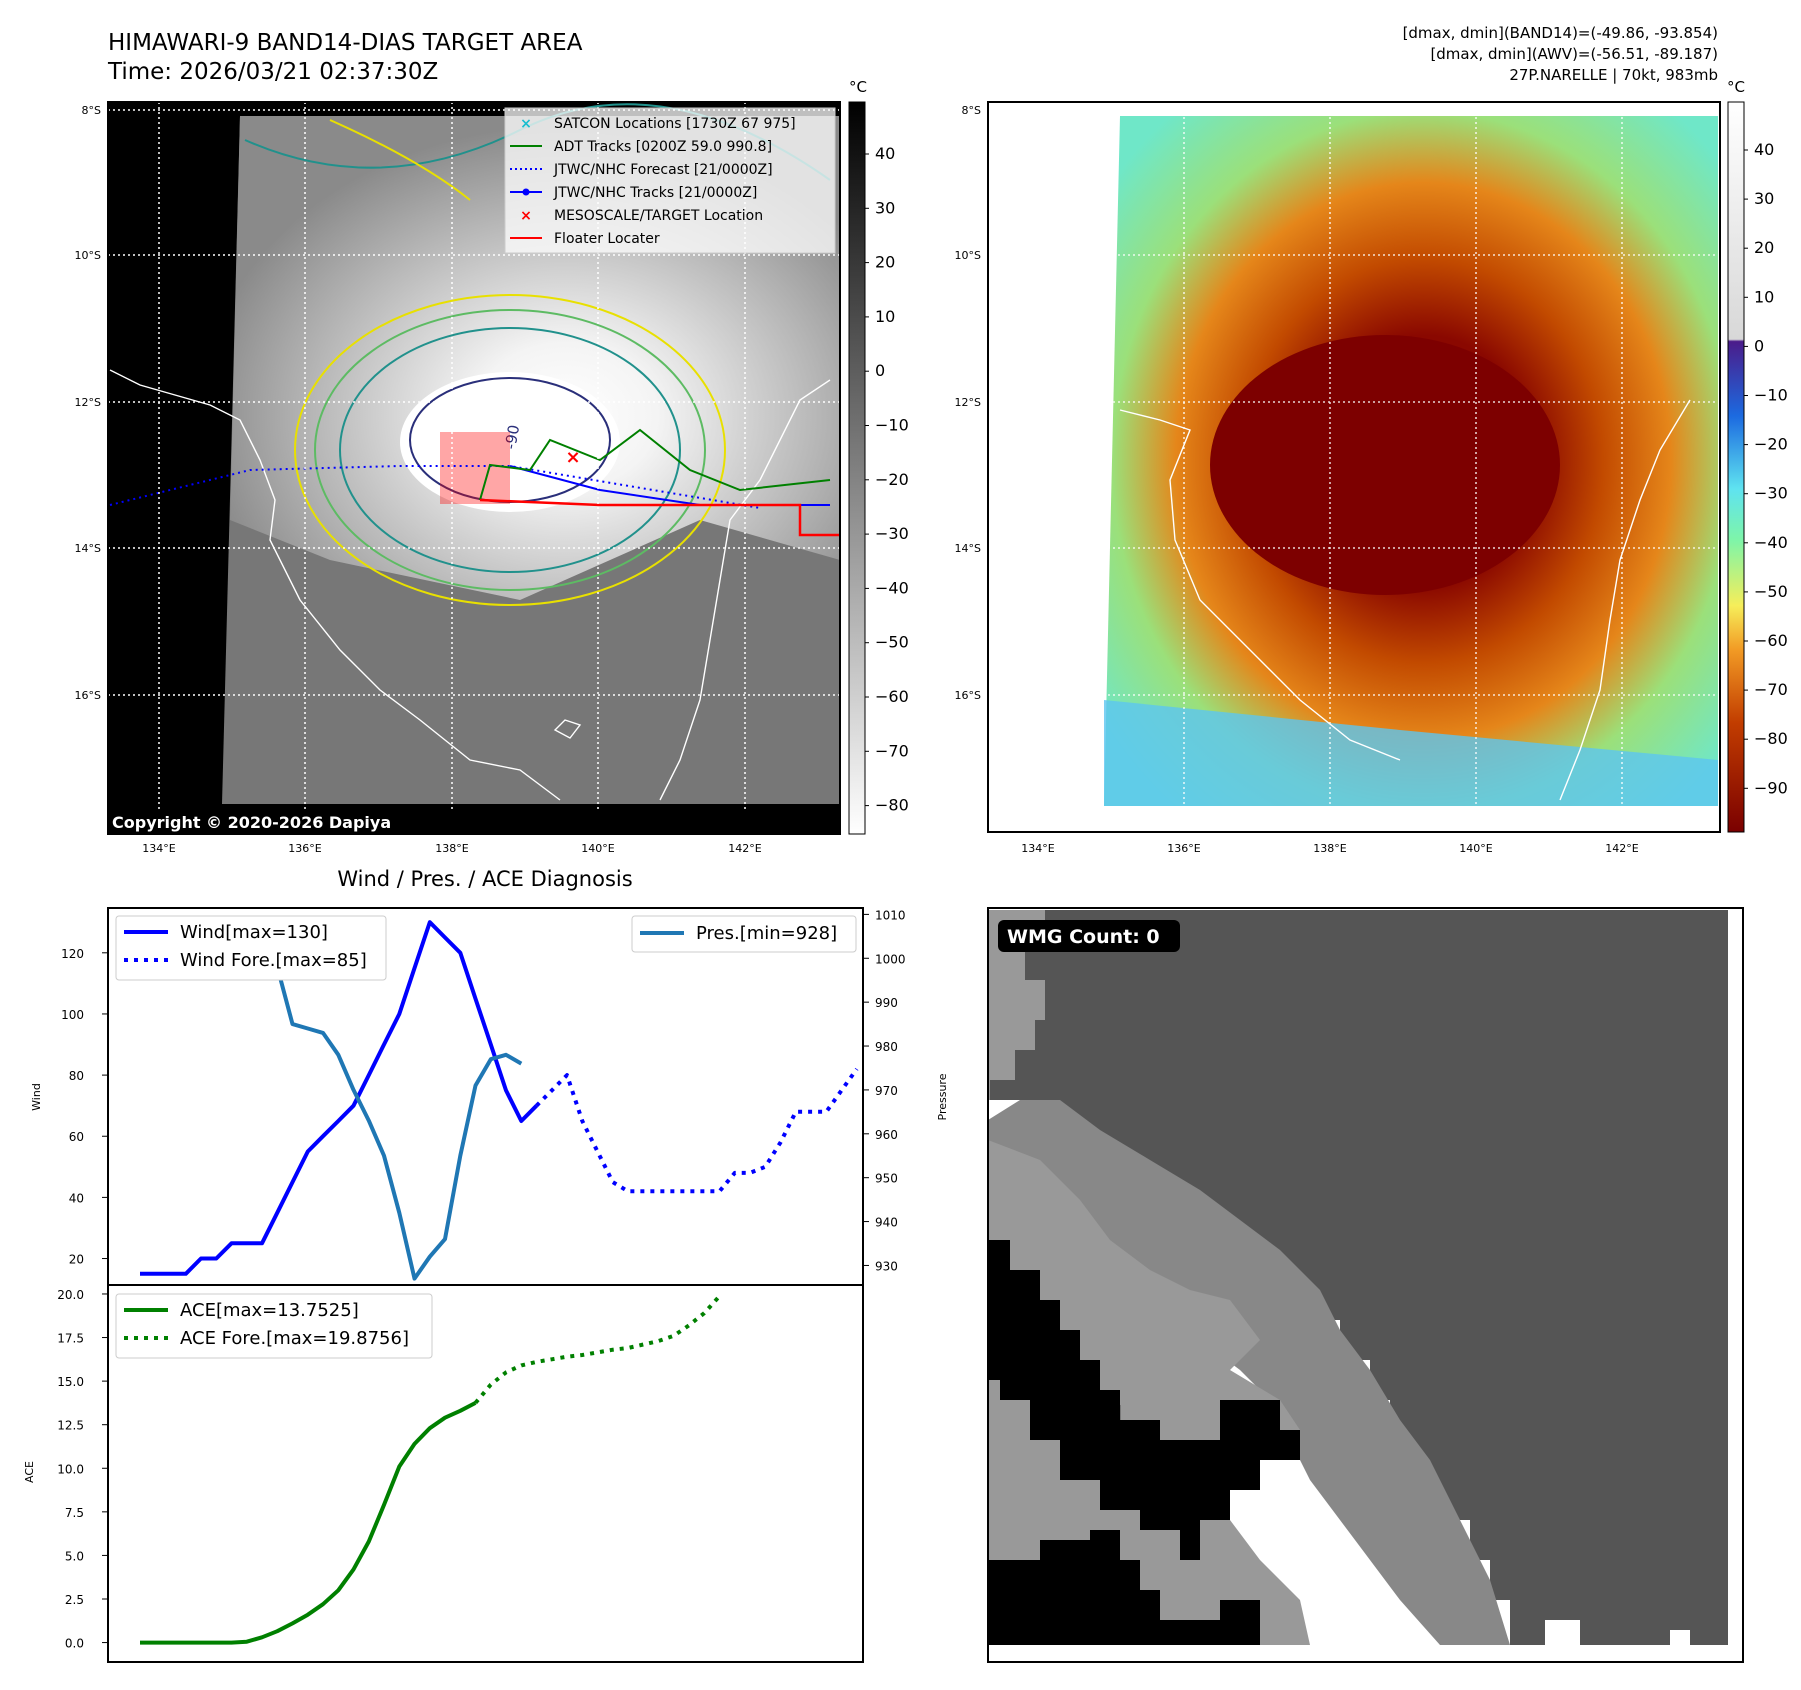 Image resolution: width=1801 pixels, height=1690 pixels. I want to click on ir-lon-tick: 134°E, so click(158, 848).